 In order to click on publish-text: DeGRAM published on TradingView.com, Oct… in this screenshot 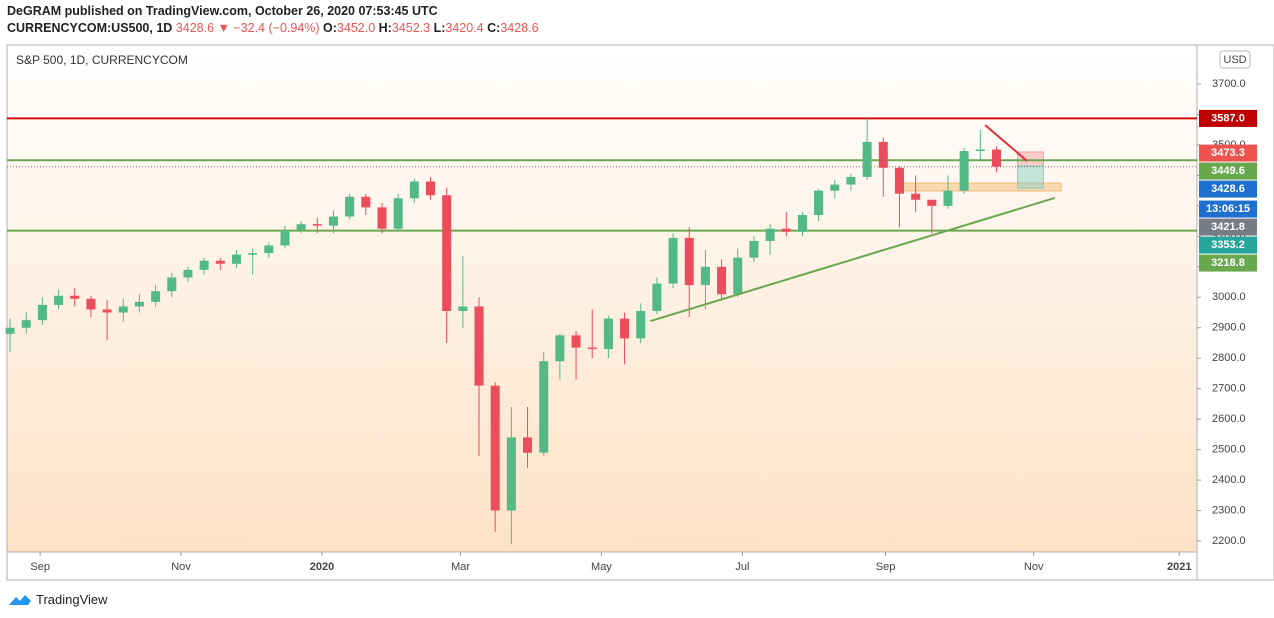, I will do `click(222, 11)`.